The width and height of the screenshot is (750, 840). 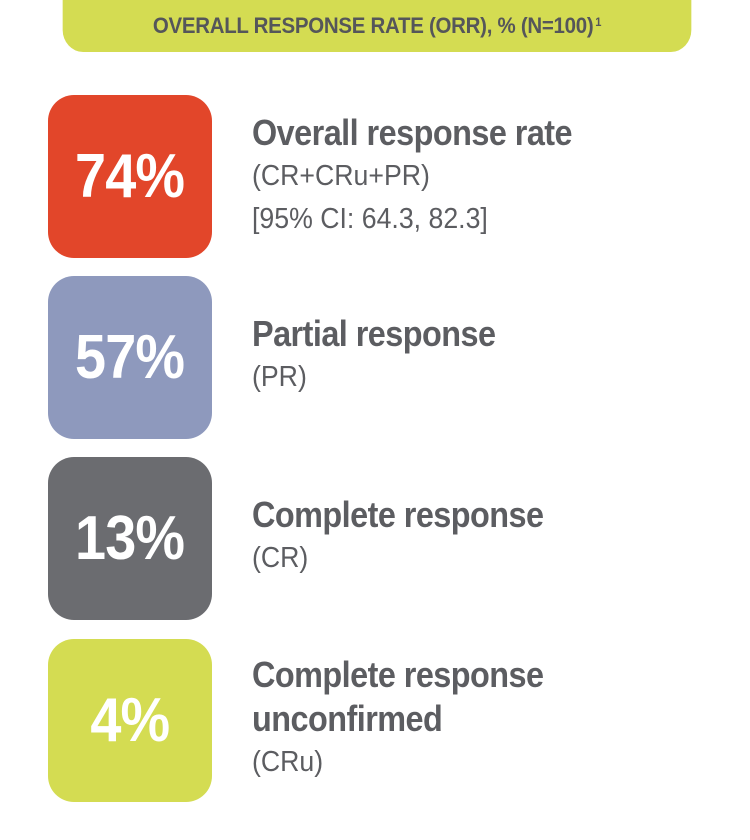 I want to click on value-label-cr: 13%, so click(x=130, y=538).